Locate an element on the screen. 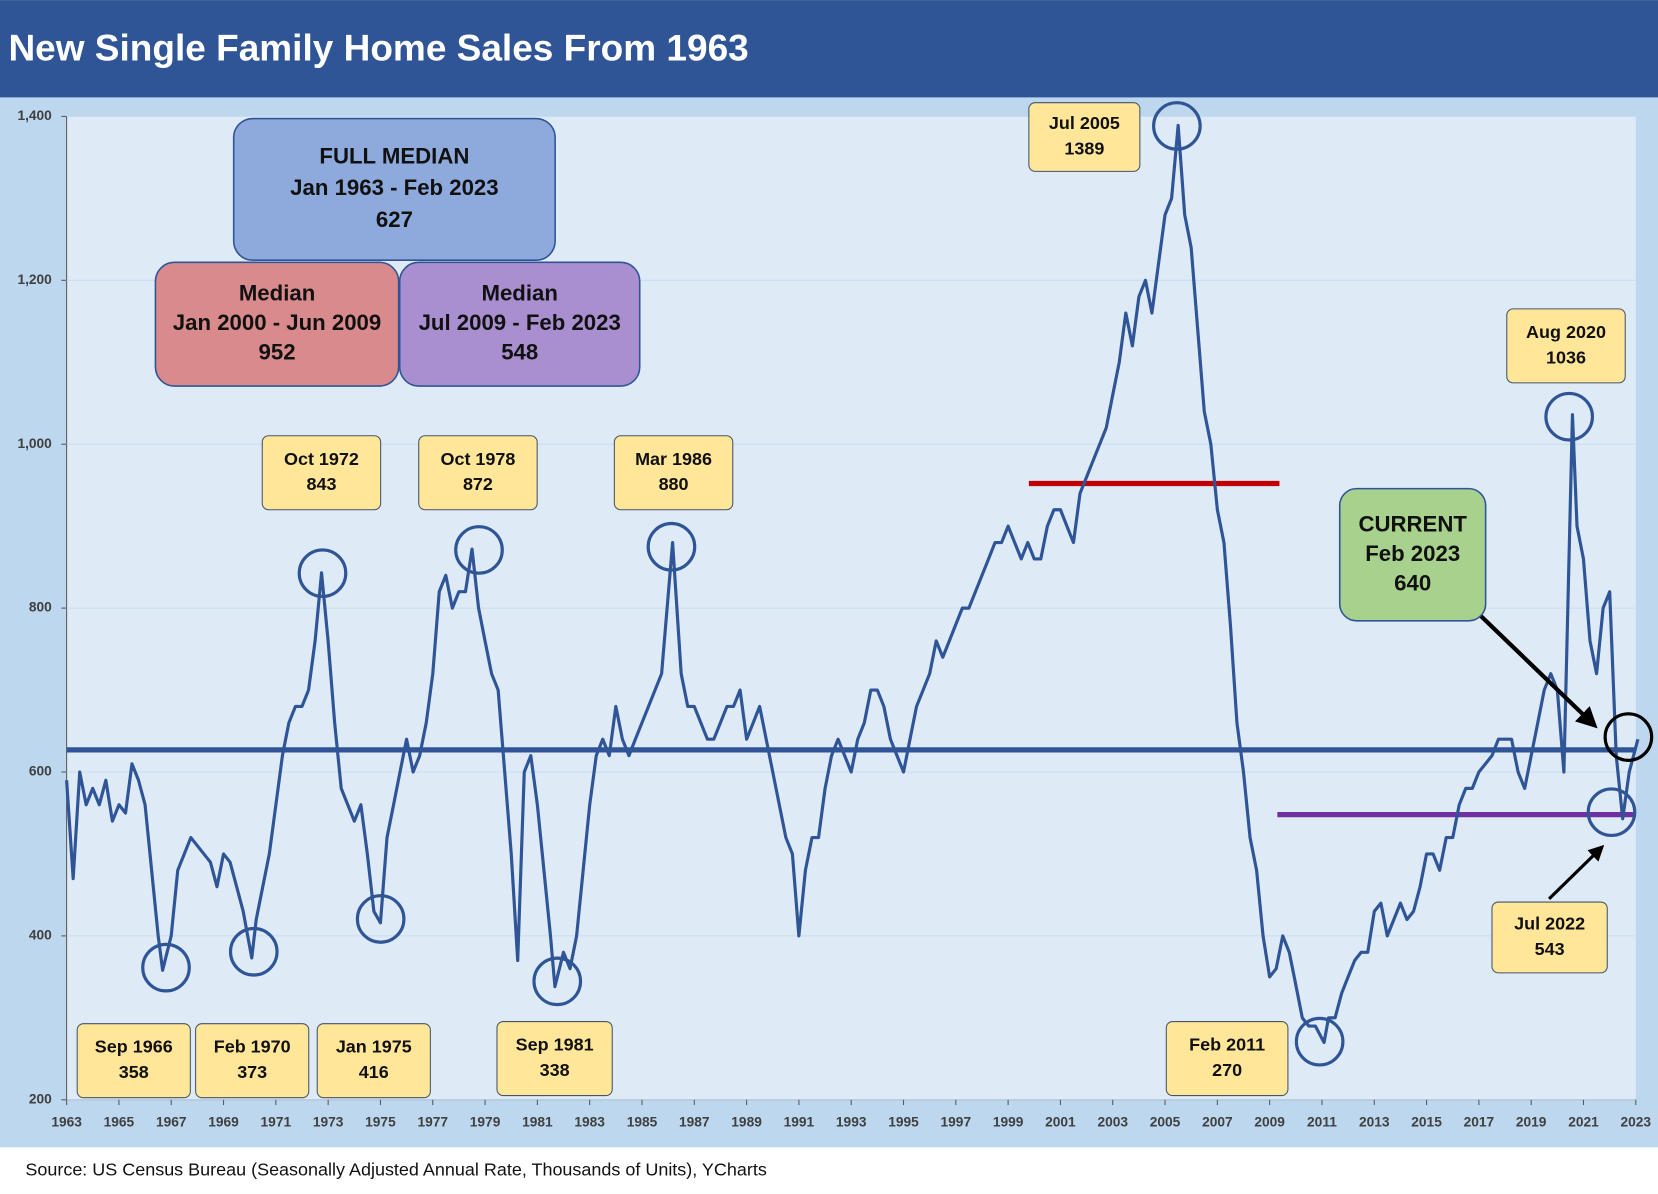 The image size is (1658, 1194). current-circle is located at coordinates (1628, 737).